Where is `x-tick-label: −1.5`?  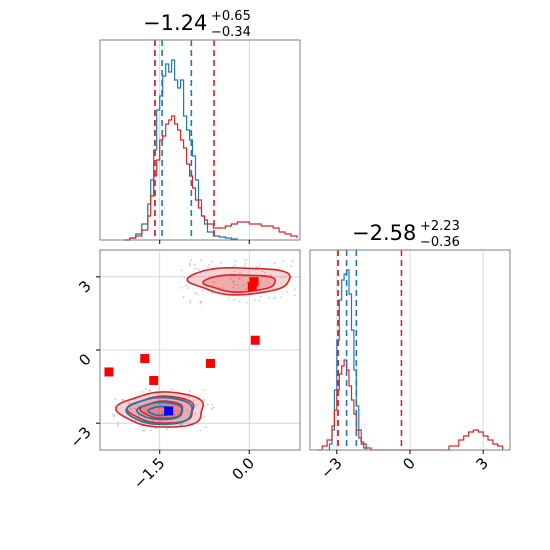
x-tick-label: −1.5 is located at coordinates (149, 473).